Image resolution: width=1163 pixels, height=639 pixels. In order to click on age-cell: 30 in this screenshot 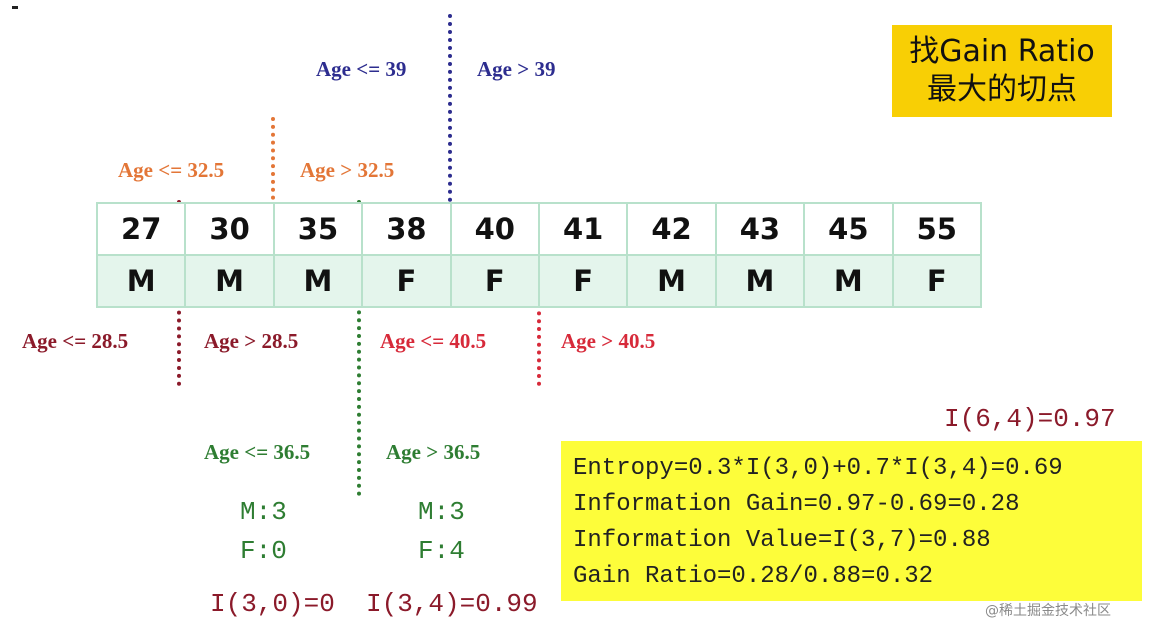, I will do `click(229, 229)`.